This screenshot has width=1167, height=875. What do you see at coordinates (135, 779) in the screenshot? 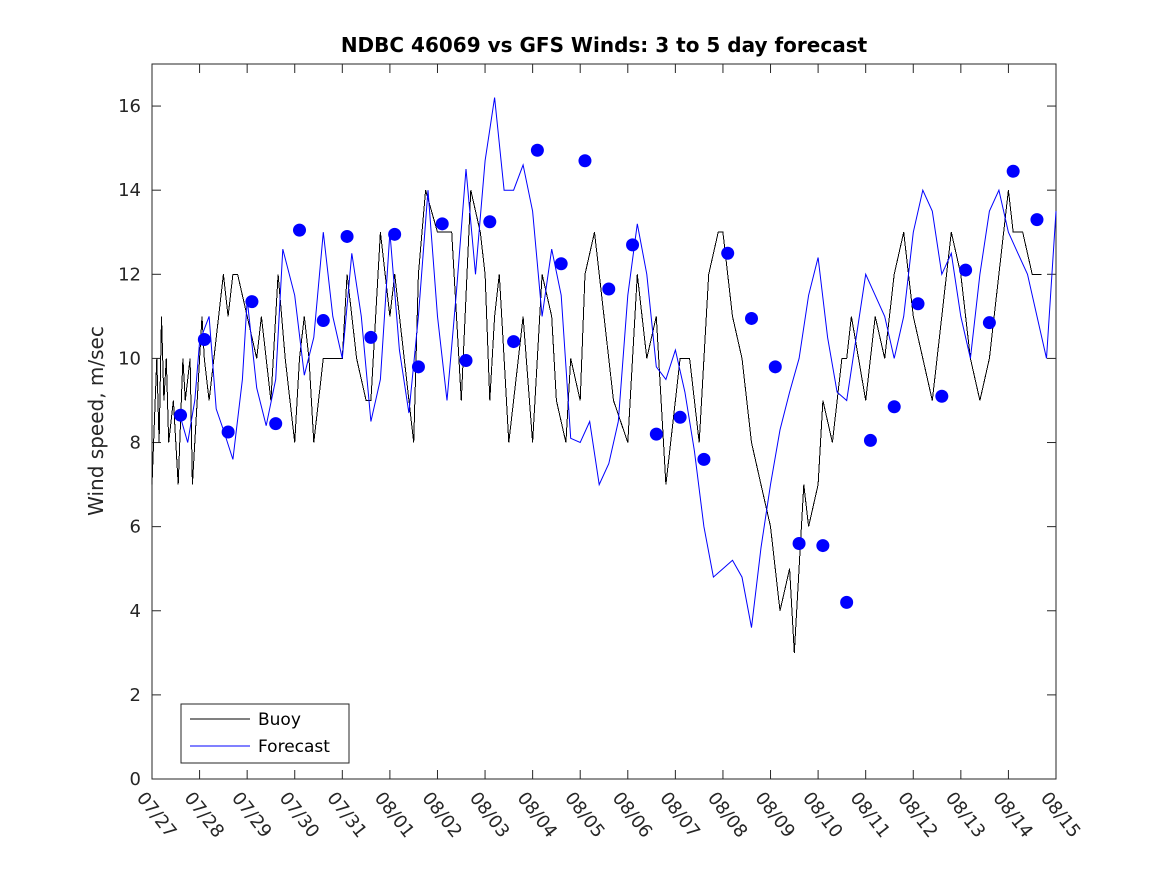
I see `y-tick-label: 0` at bounding box center [135, 779].